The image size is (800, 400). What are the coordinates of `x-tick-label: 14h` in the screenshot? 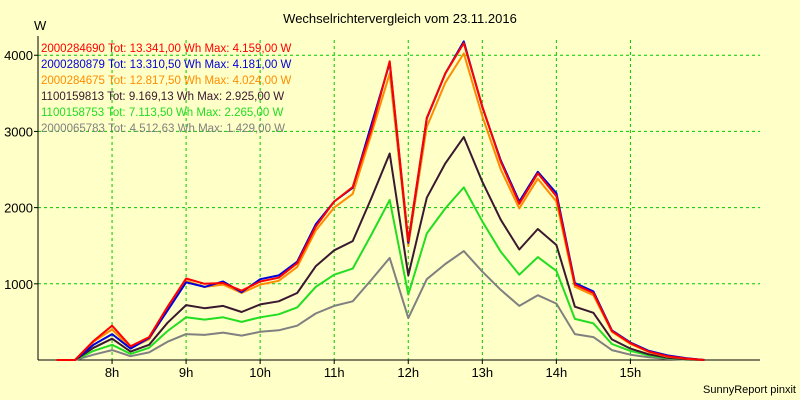 It's located at (557, 372).